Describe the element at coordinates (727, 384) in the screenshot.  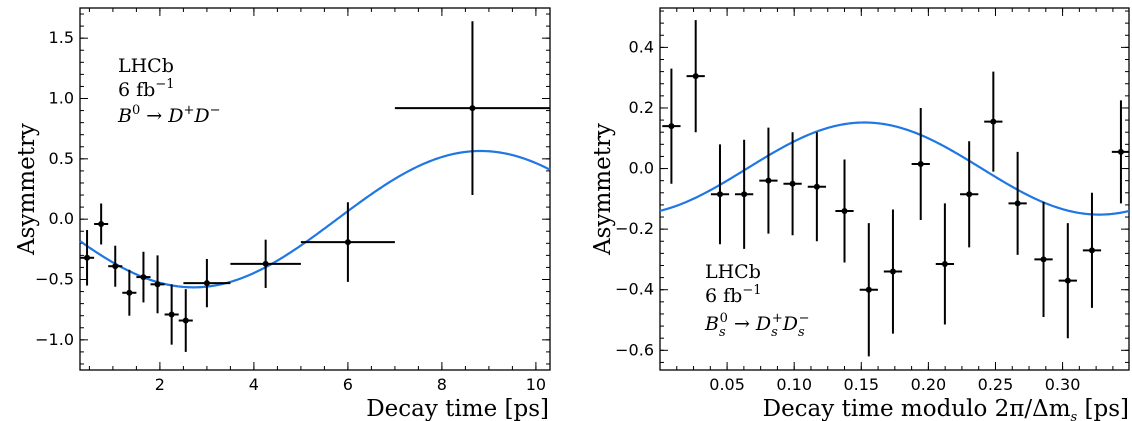
I see `right-x-tick-label: 0.05` at that location.